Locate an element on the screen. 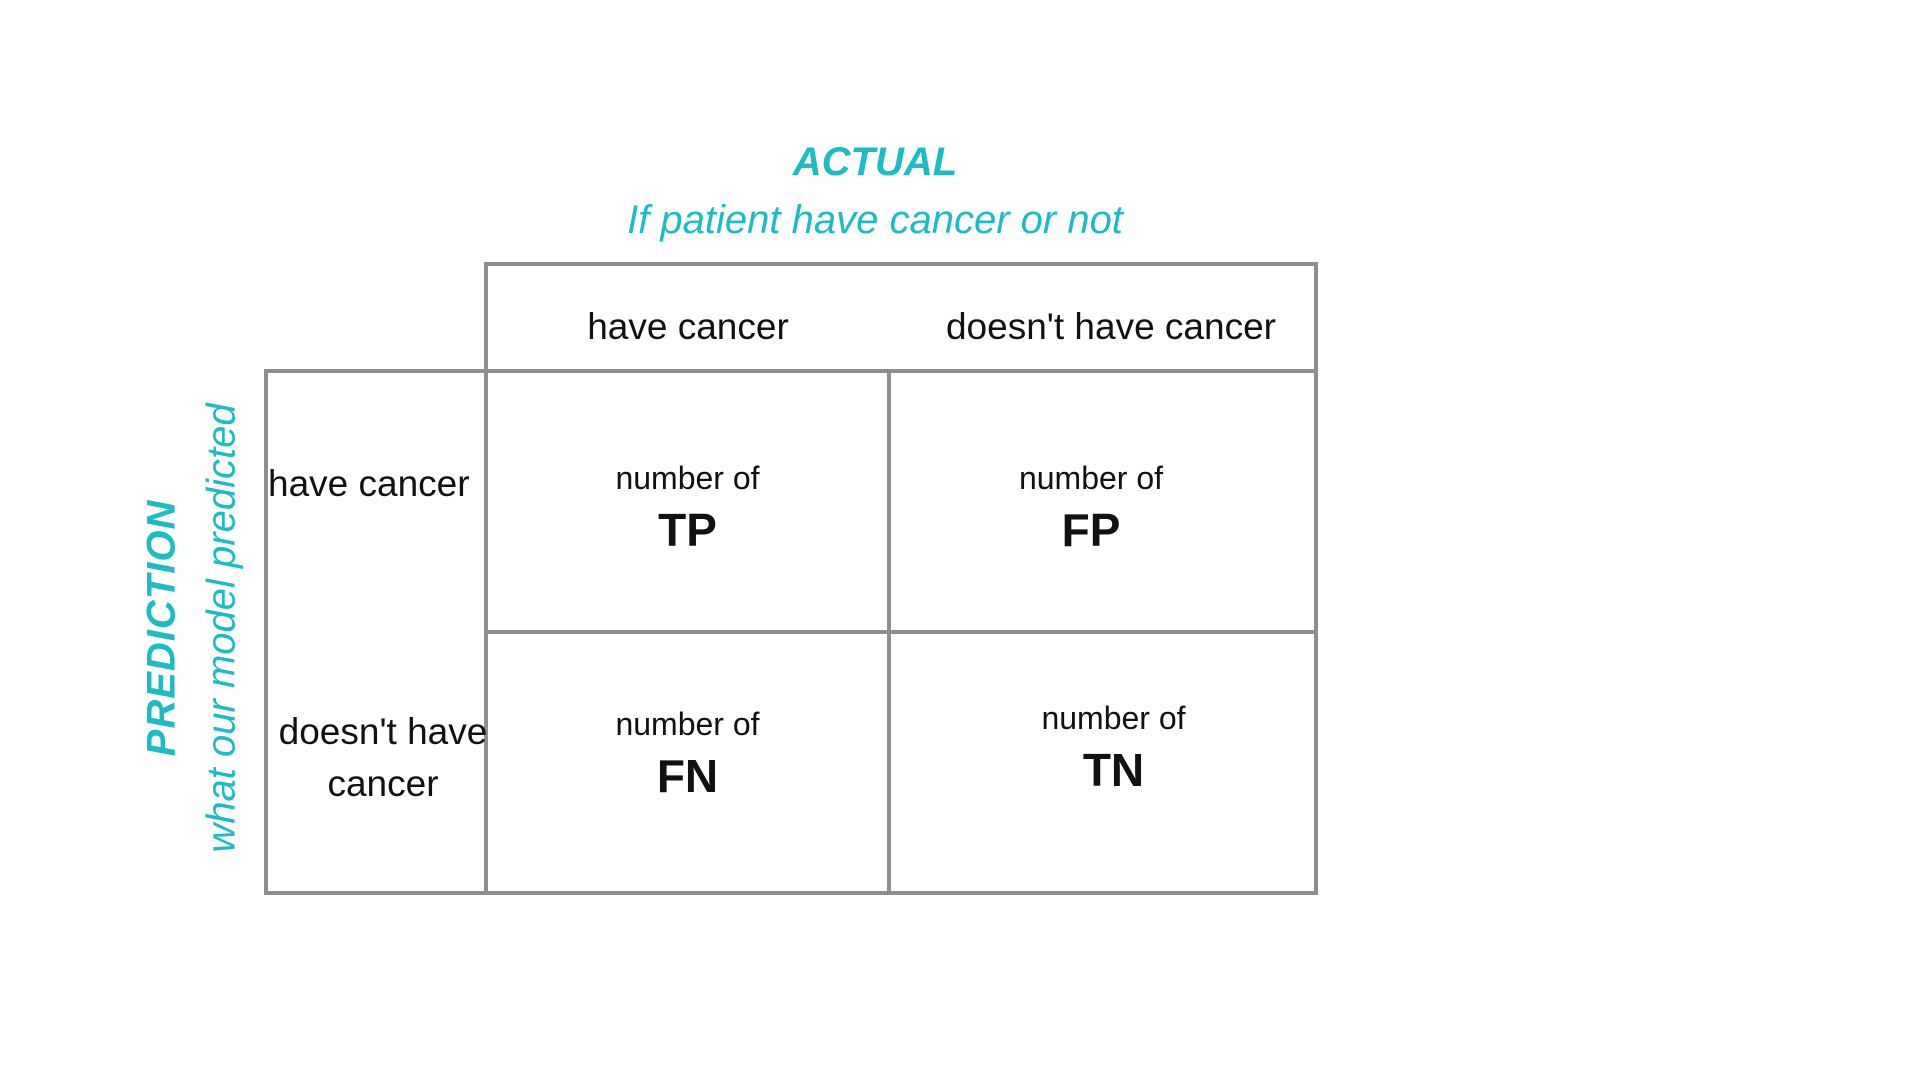 Image resolution: width=1920 pixels, height=1080 pixels. cell-tn: number of TN is located at coordinates (1113, 748).